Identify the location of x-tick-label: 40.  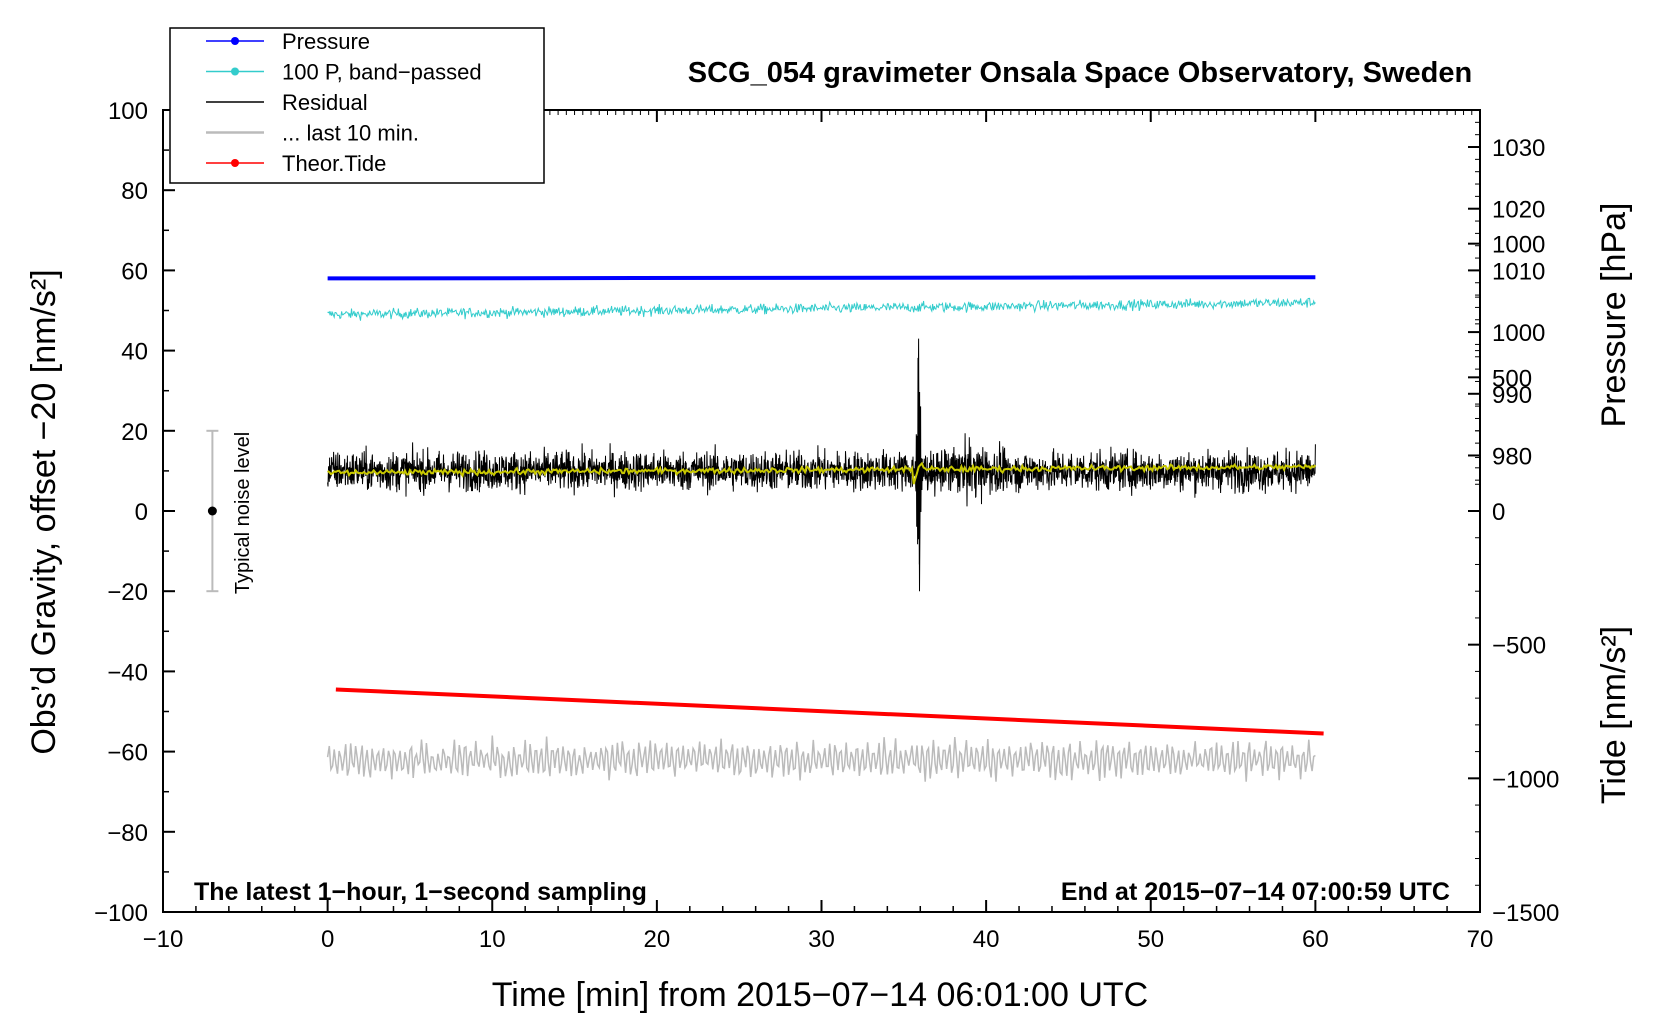
(986, 939).